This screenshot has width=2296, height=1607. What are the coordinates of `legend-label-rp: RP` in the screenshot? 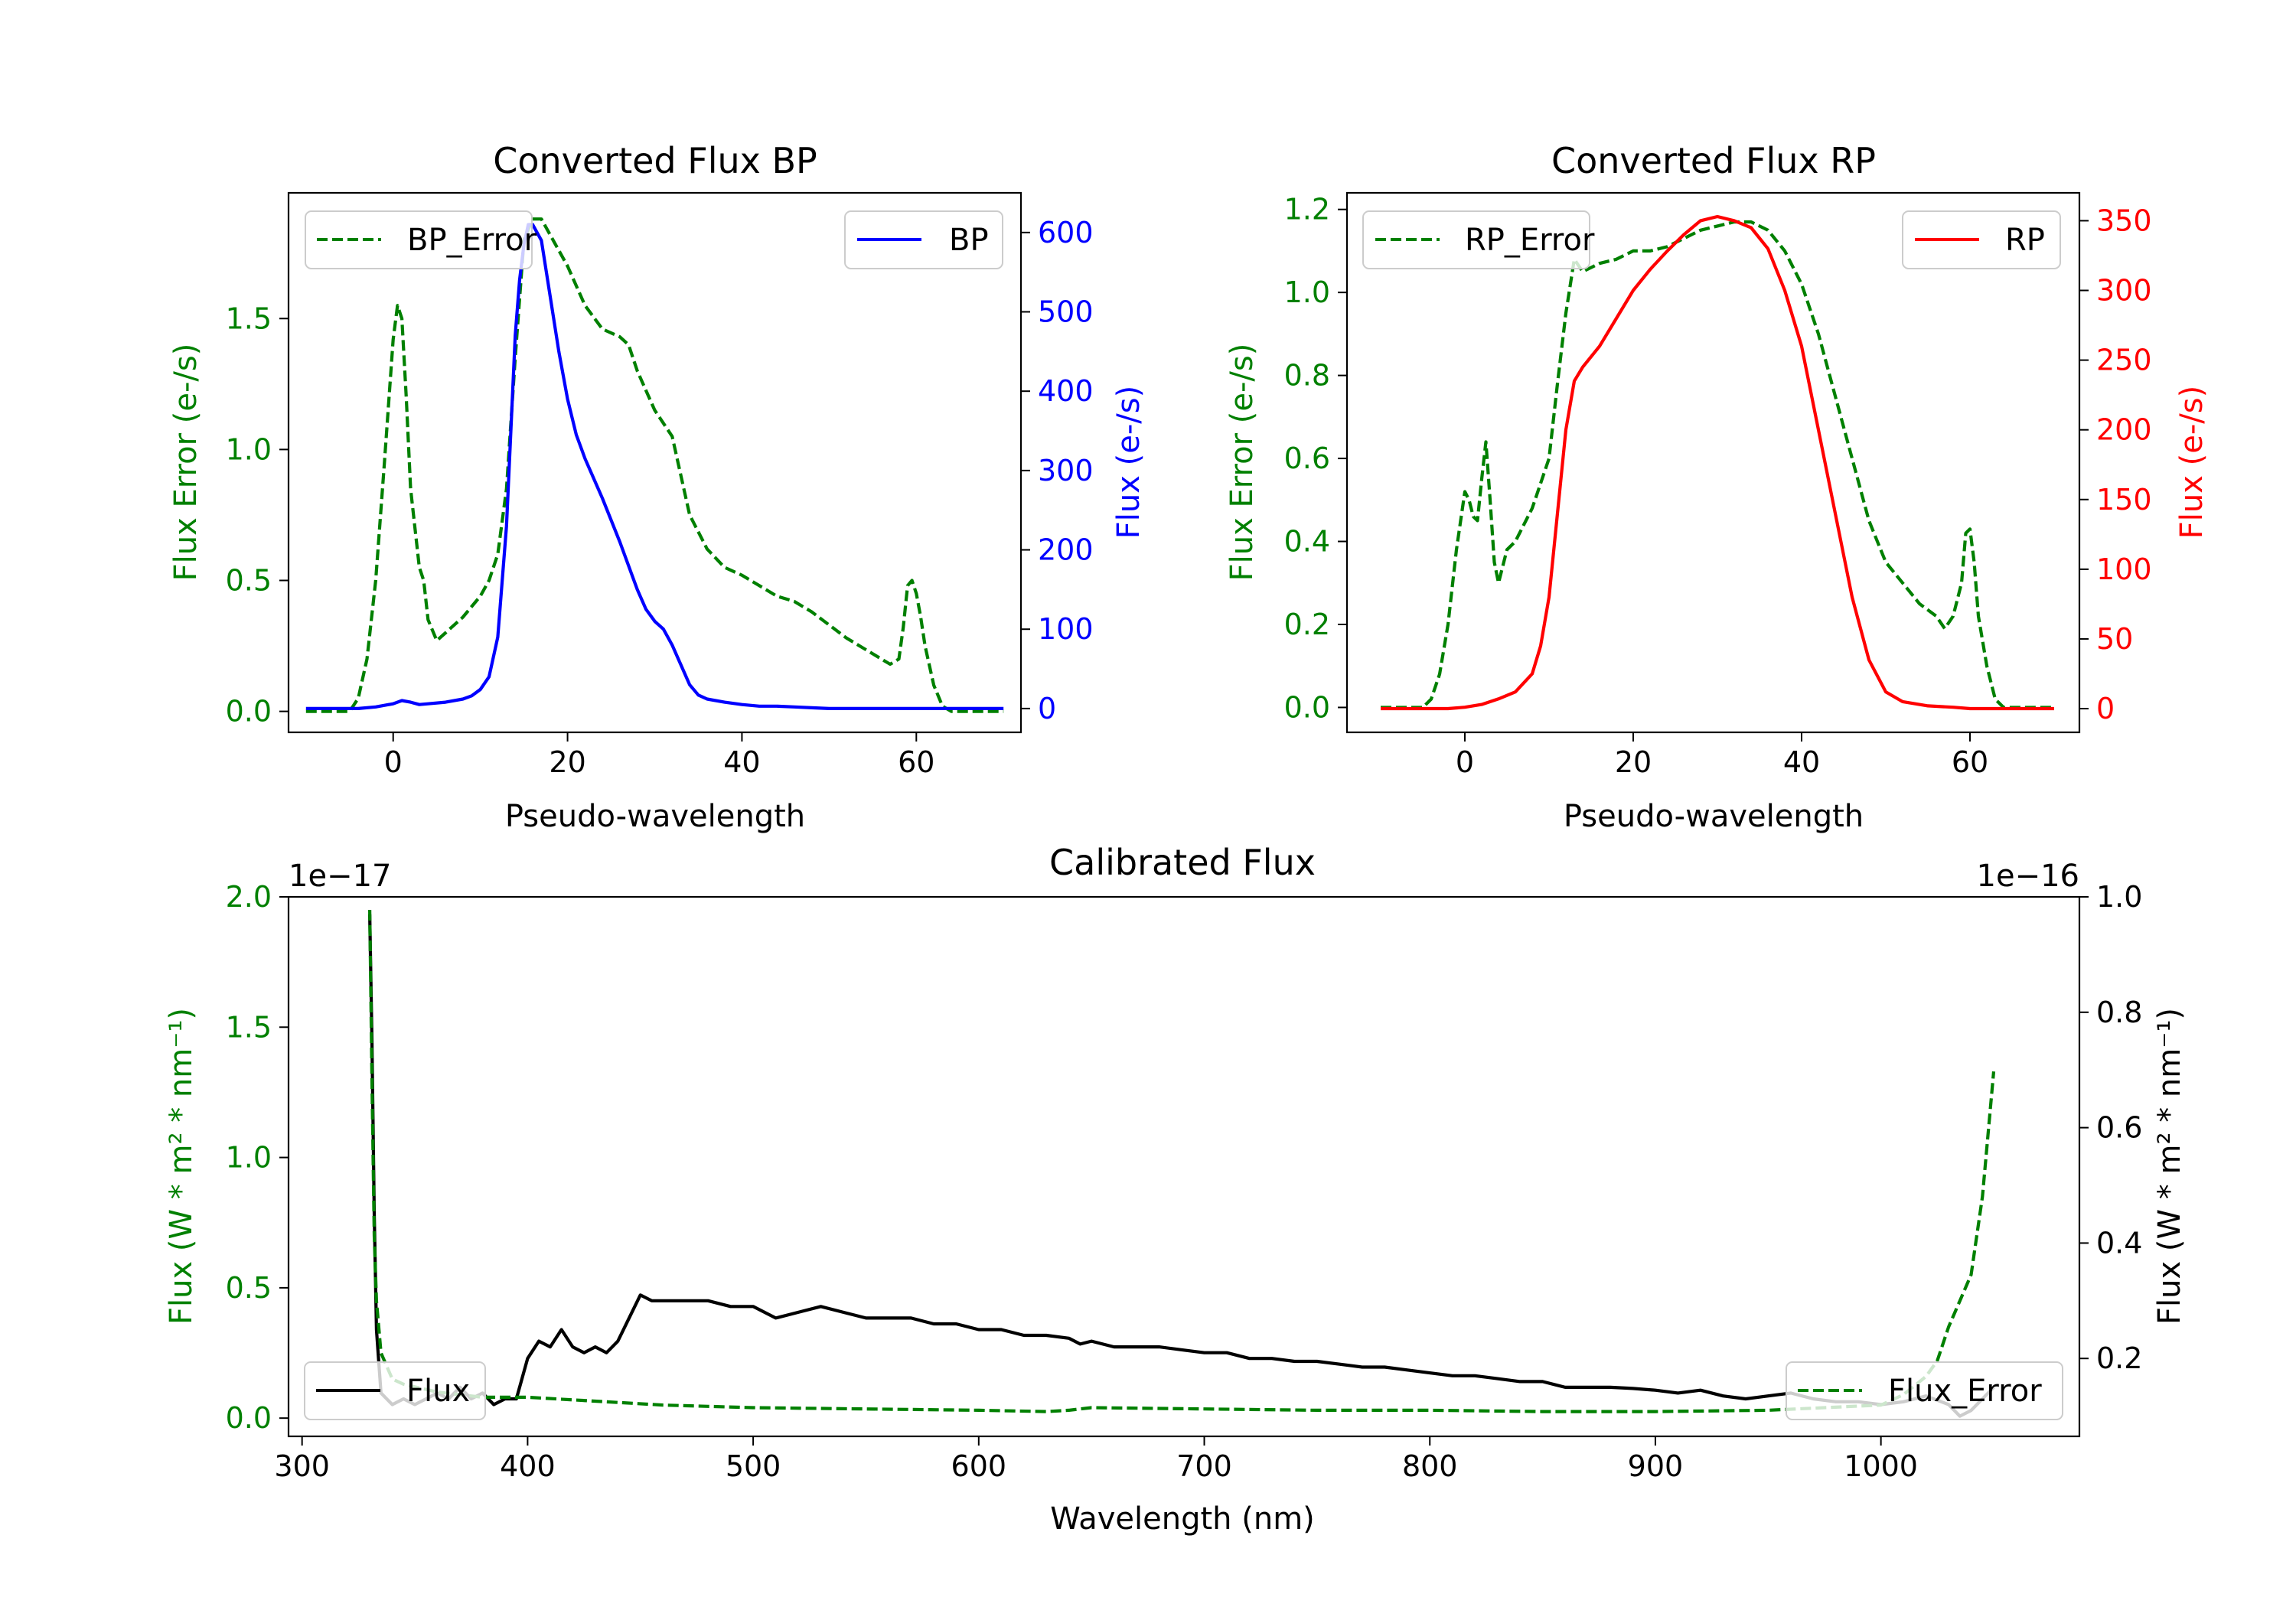 It's located at (2025, 240).